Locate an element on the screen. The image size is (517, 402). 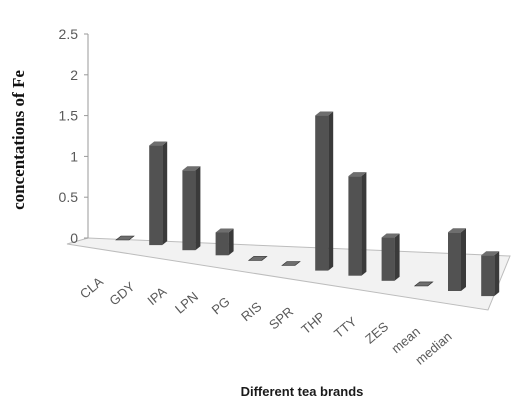
x-tick-label: ZES is located at coordinates (376, 333).